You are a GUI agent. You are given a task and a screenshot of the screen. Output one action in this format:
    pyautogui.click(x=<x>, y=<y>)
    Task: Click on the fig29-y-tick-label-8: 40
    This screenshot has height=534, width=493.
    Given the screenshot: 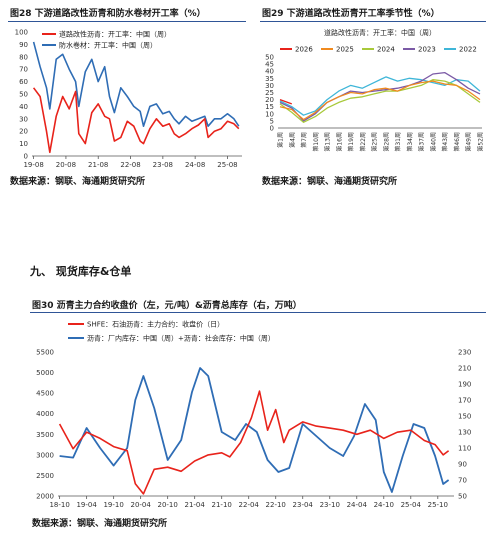 What is the action you would take?
    pyautogui.click(x=269, y=72)
    